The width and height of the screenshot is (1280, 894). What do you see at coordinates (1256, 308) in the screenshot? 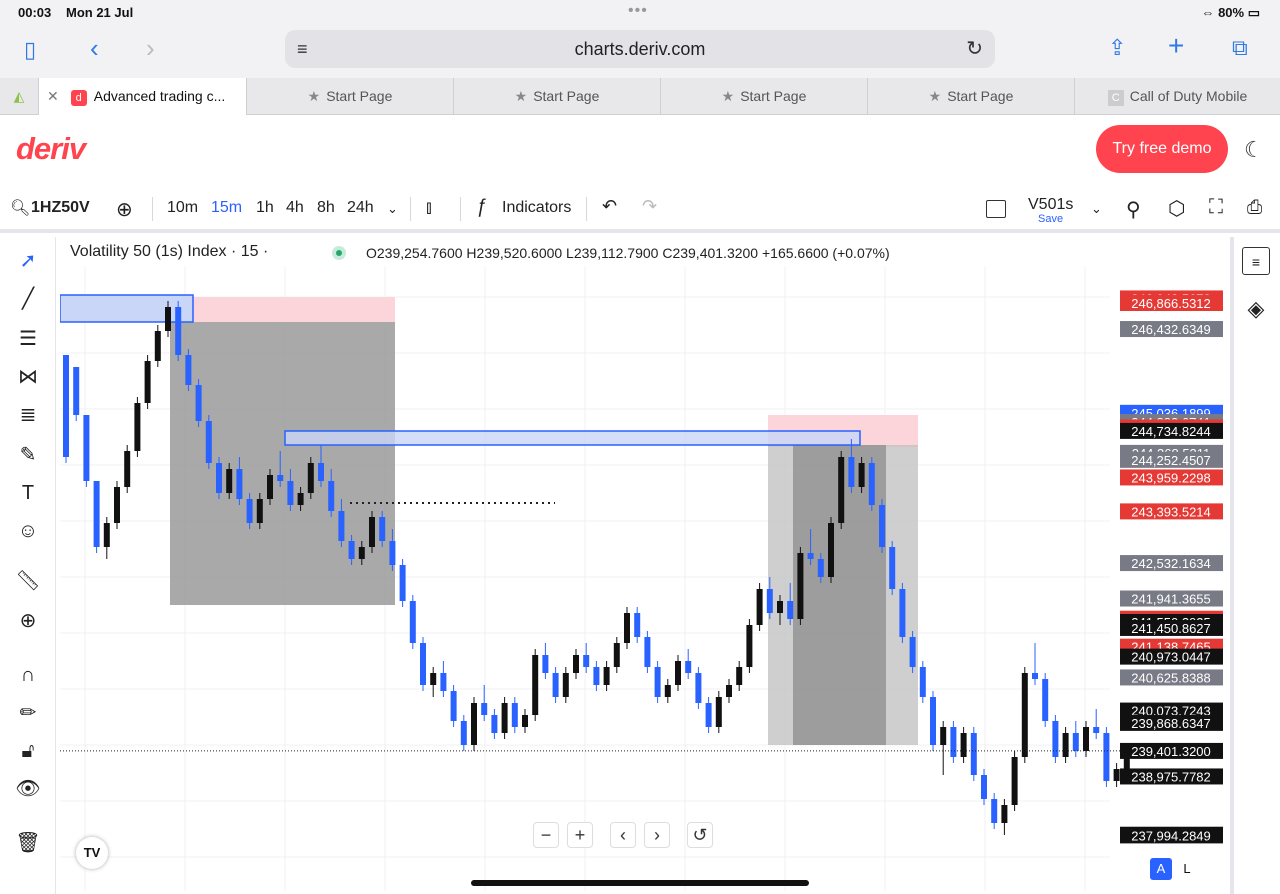
I see `layers-icon: ◈` at bounding box center [1256, 308].